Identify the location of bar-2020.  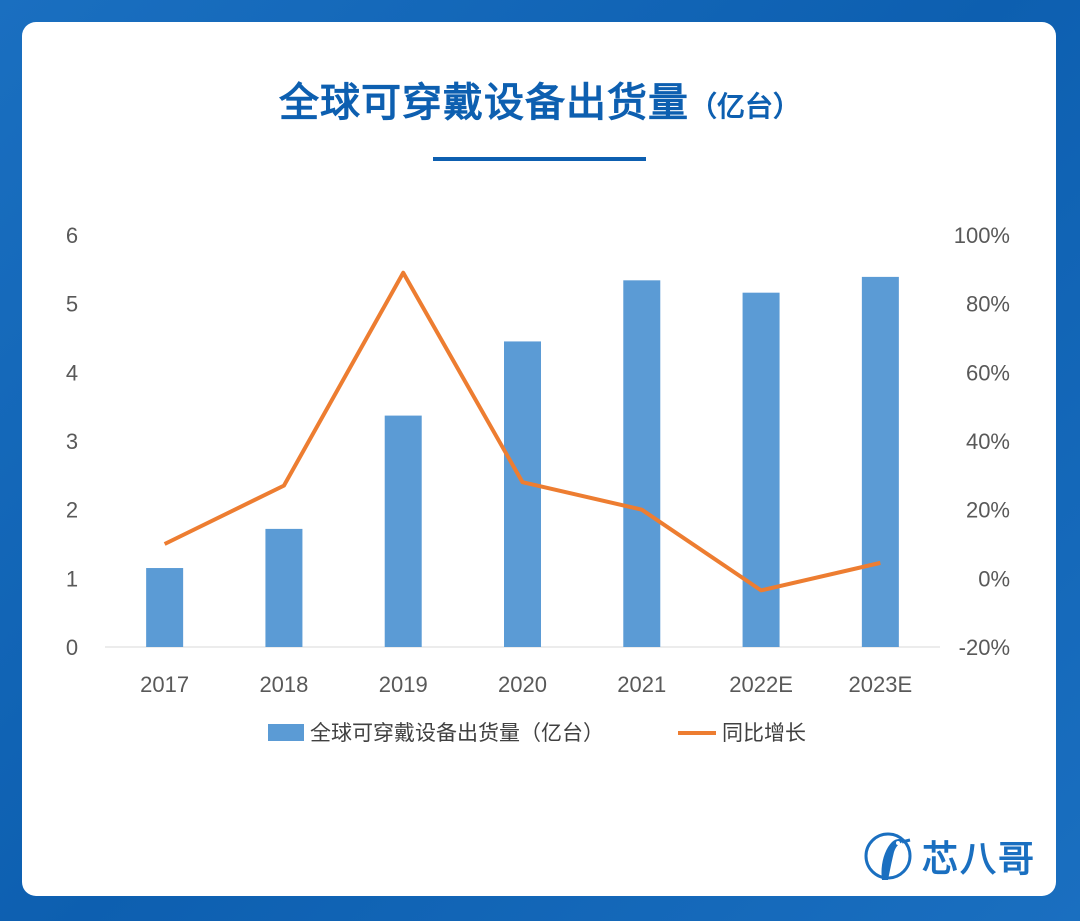
(522, 494).